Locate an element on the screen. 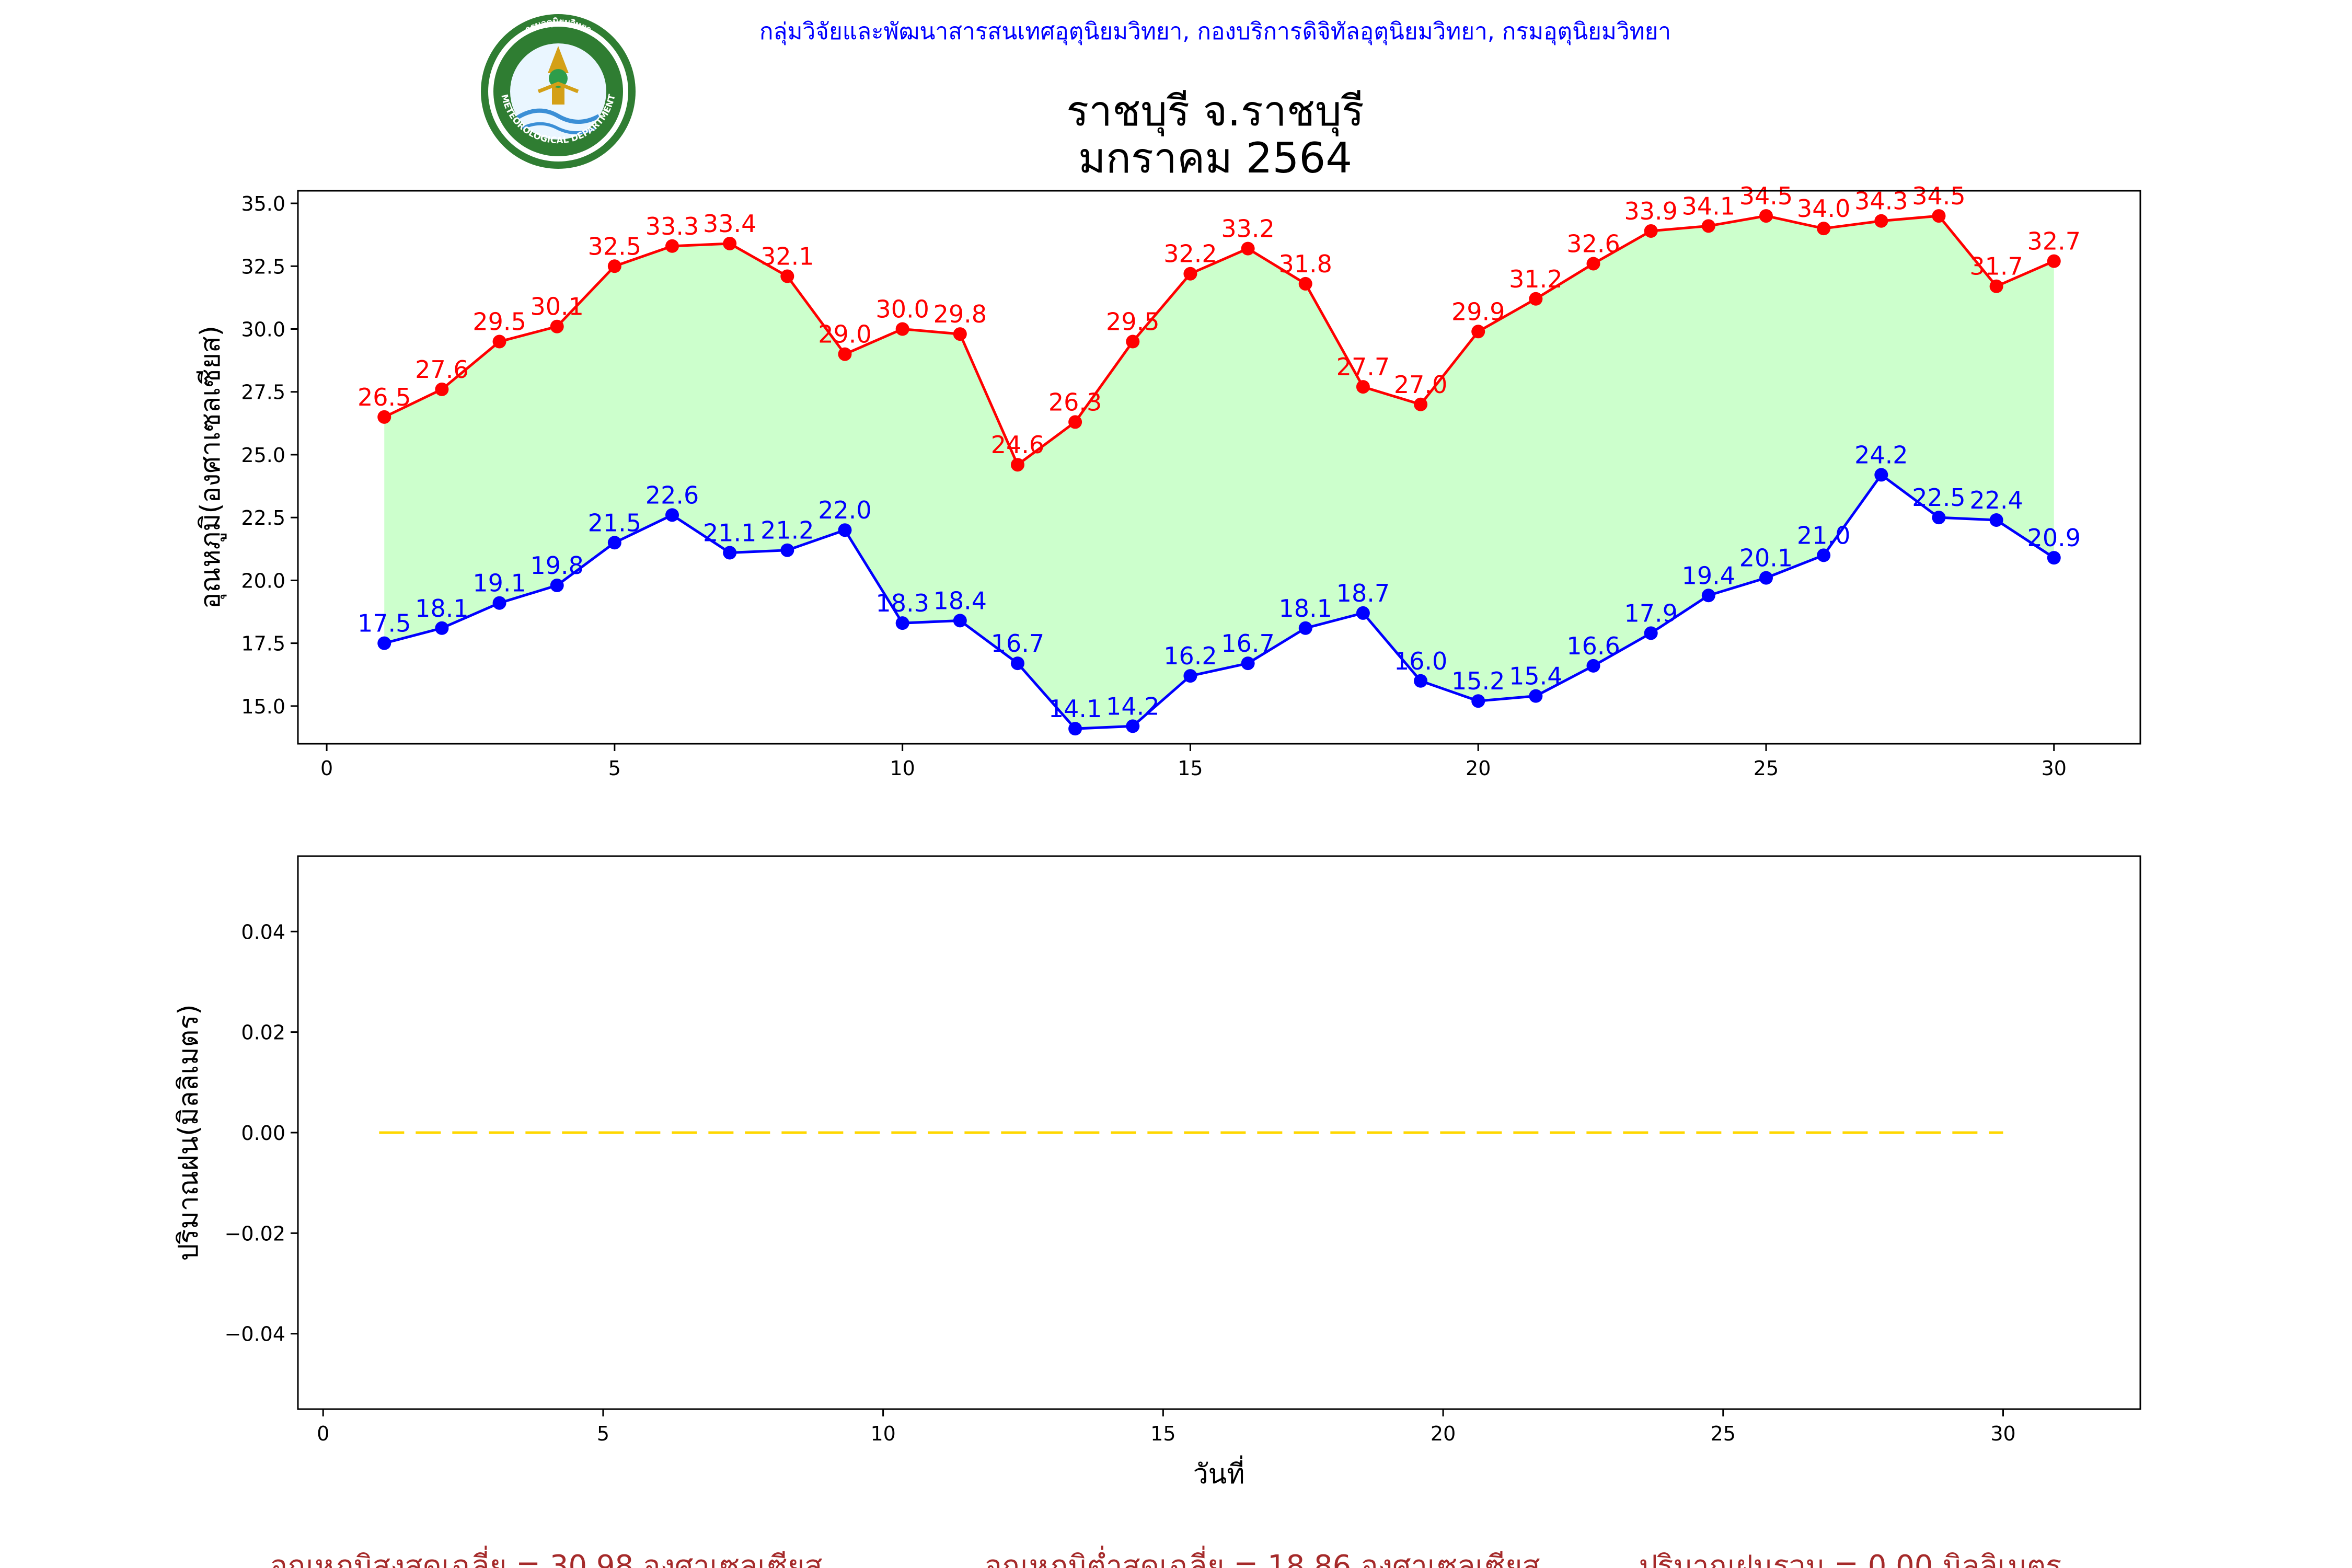 The height and width of the screenshot is (1568, 2352). rain-y-tick-label: 0.00 is located at coordinates (263, 1133).